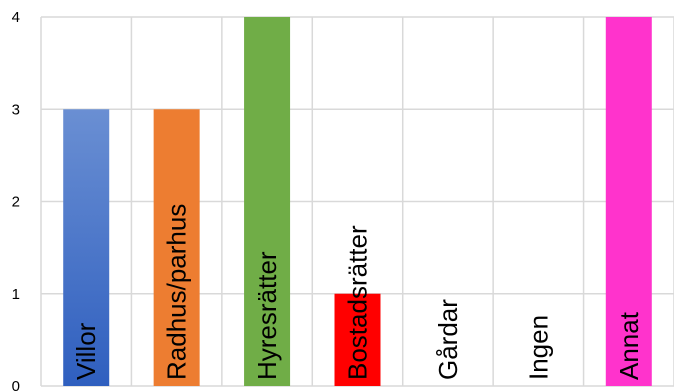 The image size is (674, 392). I want to click on y-tick-label: 0, so click(16, 385).